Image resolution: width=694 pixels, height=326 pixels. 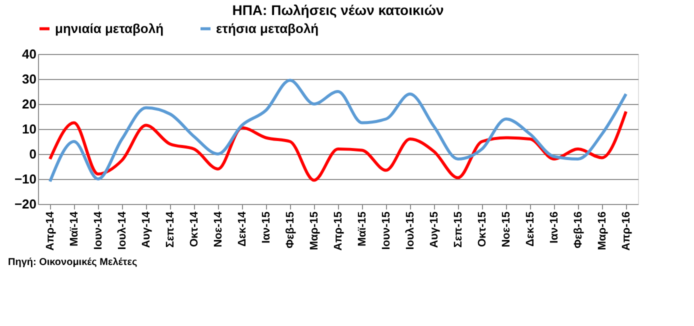 I want to click on y-tick-label: 0, so click(x=32, y=154).